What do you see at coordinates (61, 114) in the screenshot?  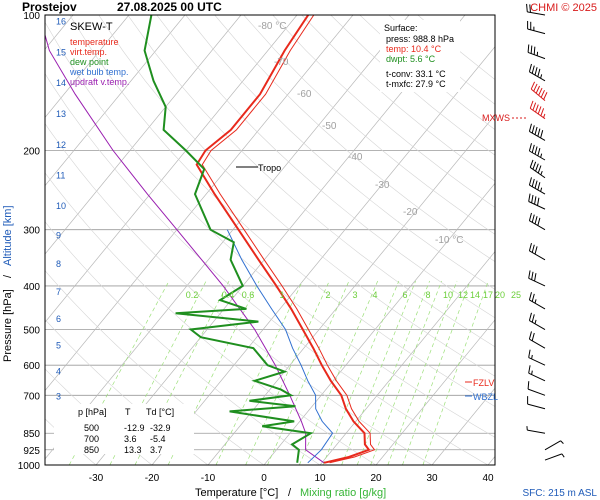 I see `altitude-tick-label: 13` at bounding box center [61, 114].